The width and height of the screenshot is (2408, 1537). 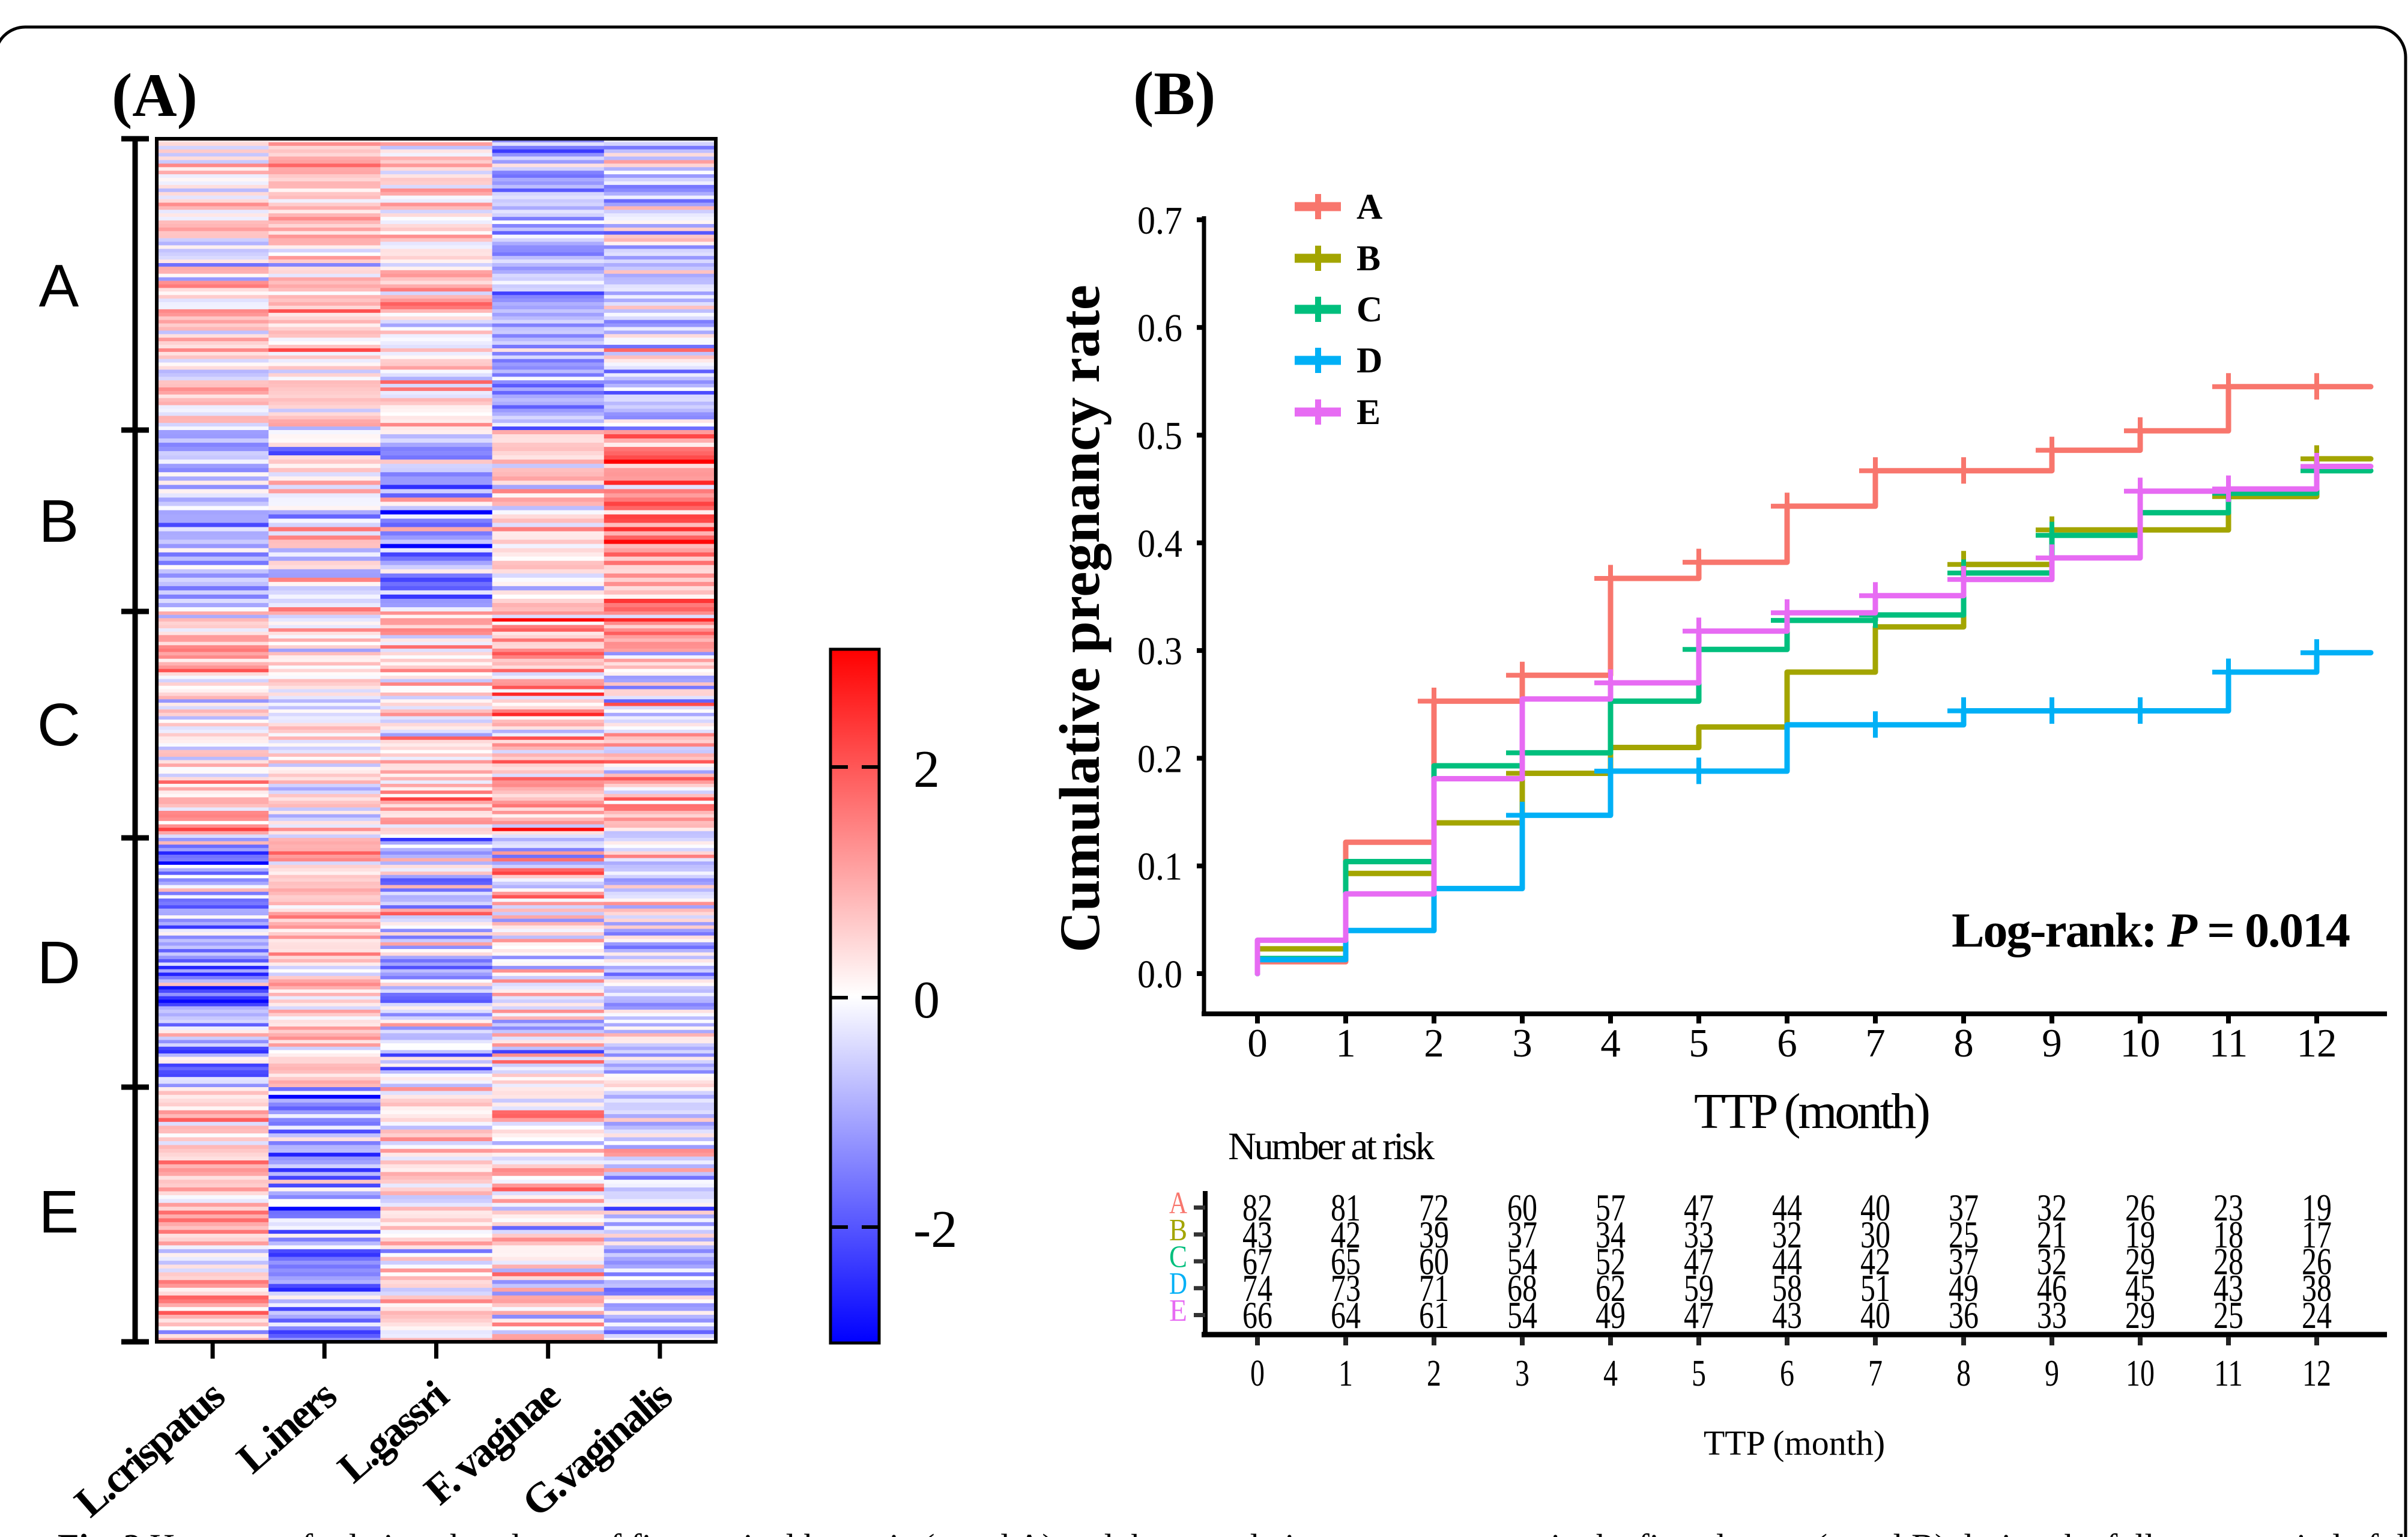 What do you see at coordinates (1611, 1207) in the screenshot?
I see `svg-text: 57` at bounding box center [1611, 1207].